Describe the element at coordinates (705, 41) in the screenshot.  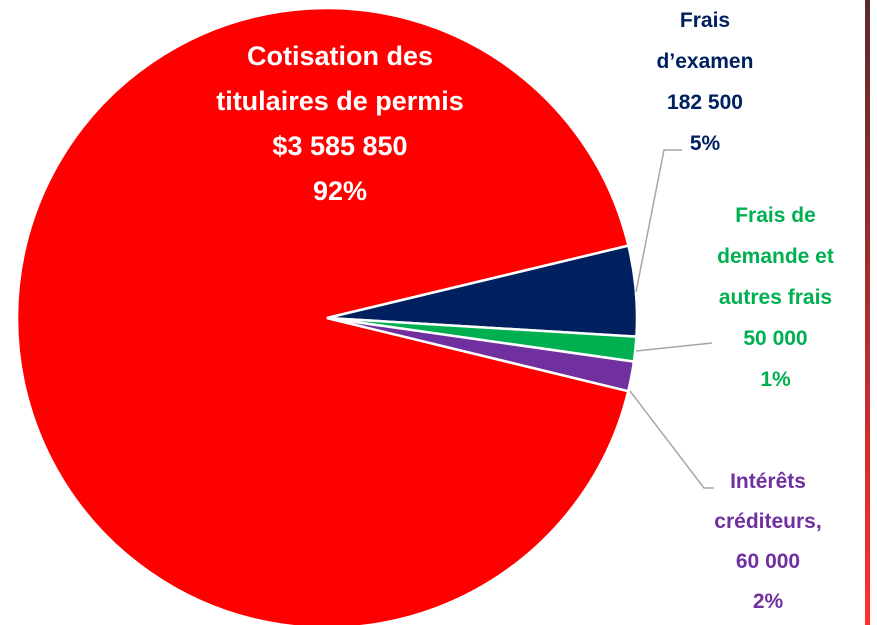
I see `category-label: Frais d’examen` at that location.